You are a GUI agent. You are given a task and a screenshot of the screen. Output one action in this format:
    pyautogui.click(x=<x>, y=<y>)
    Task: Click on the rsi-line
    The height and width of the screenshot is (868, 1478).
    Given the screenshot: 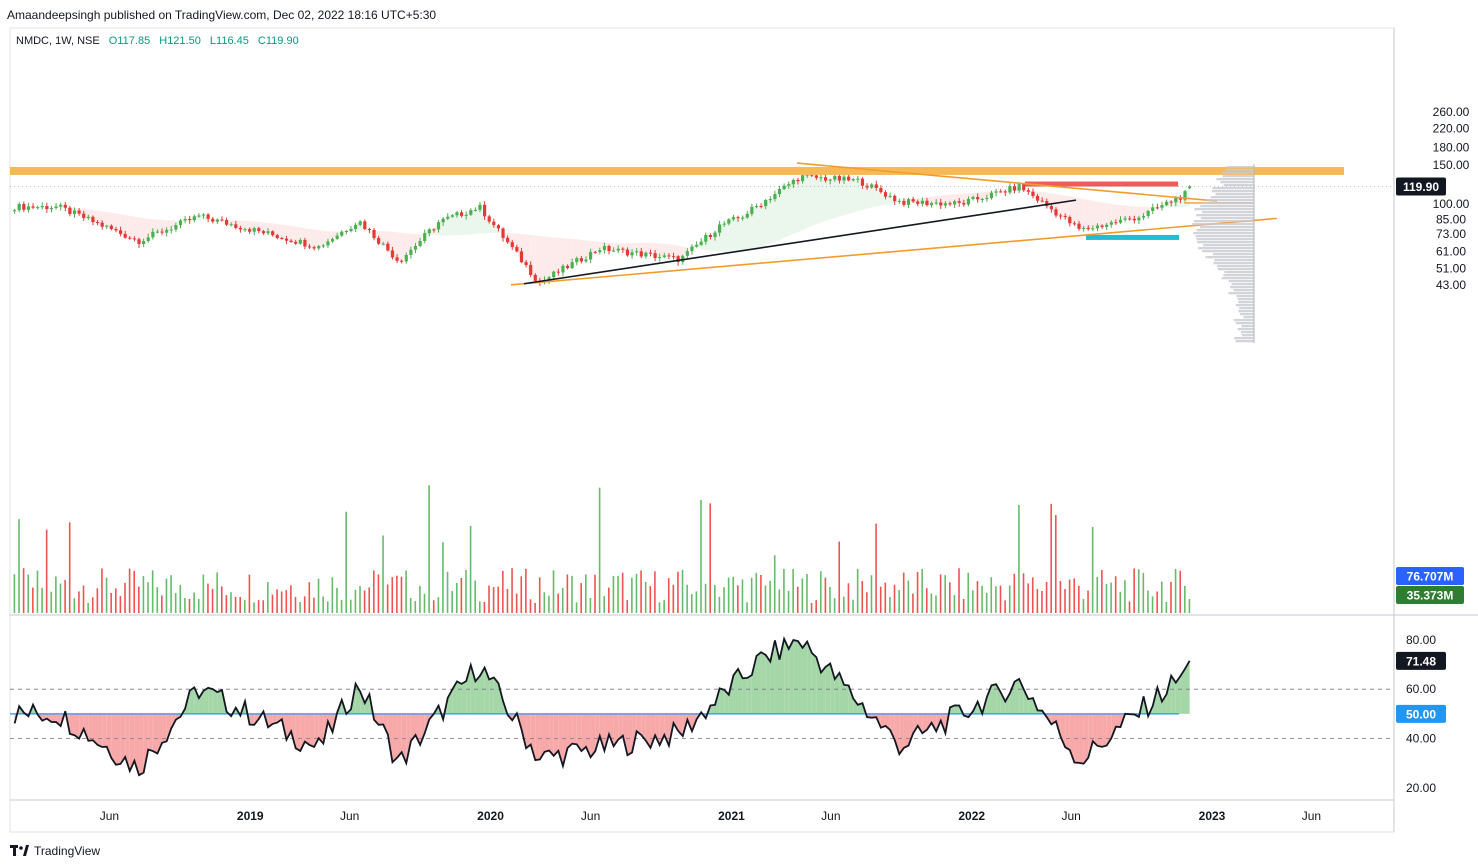 What is the action you would take?
    pyautogui.click(x=602, y=706)
    